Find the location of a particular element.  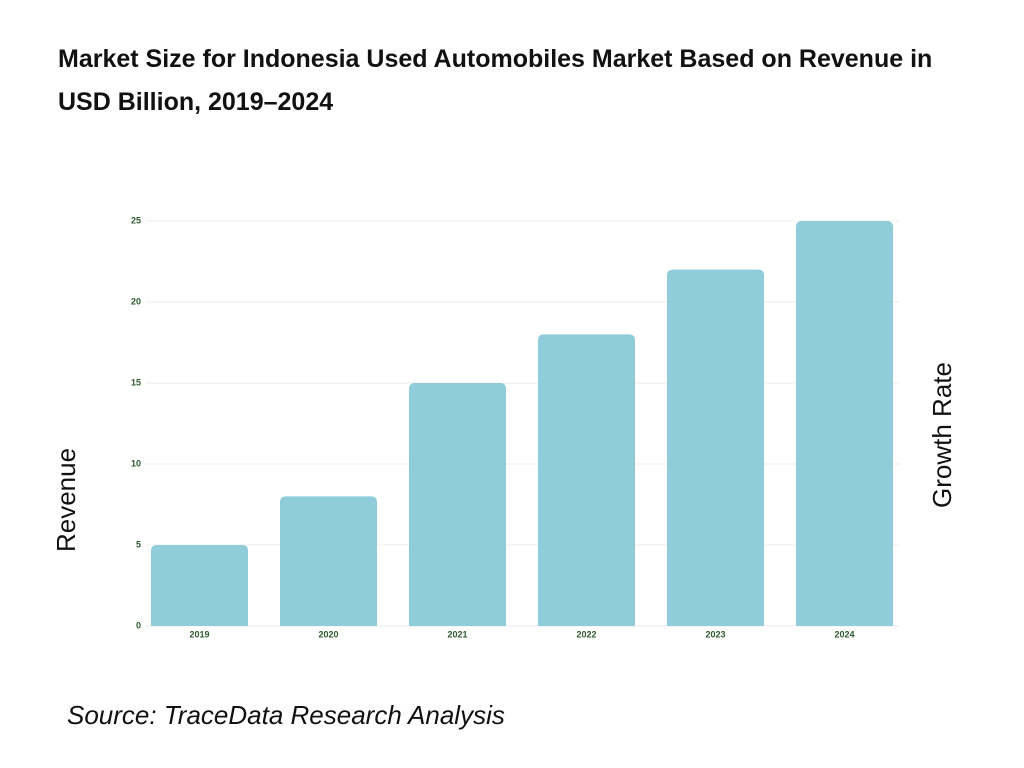

y-axis-title: Revenue is located at coordinates (66, 500).